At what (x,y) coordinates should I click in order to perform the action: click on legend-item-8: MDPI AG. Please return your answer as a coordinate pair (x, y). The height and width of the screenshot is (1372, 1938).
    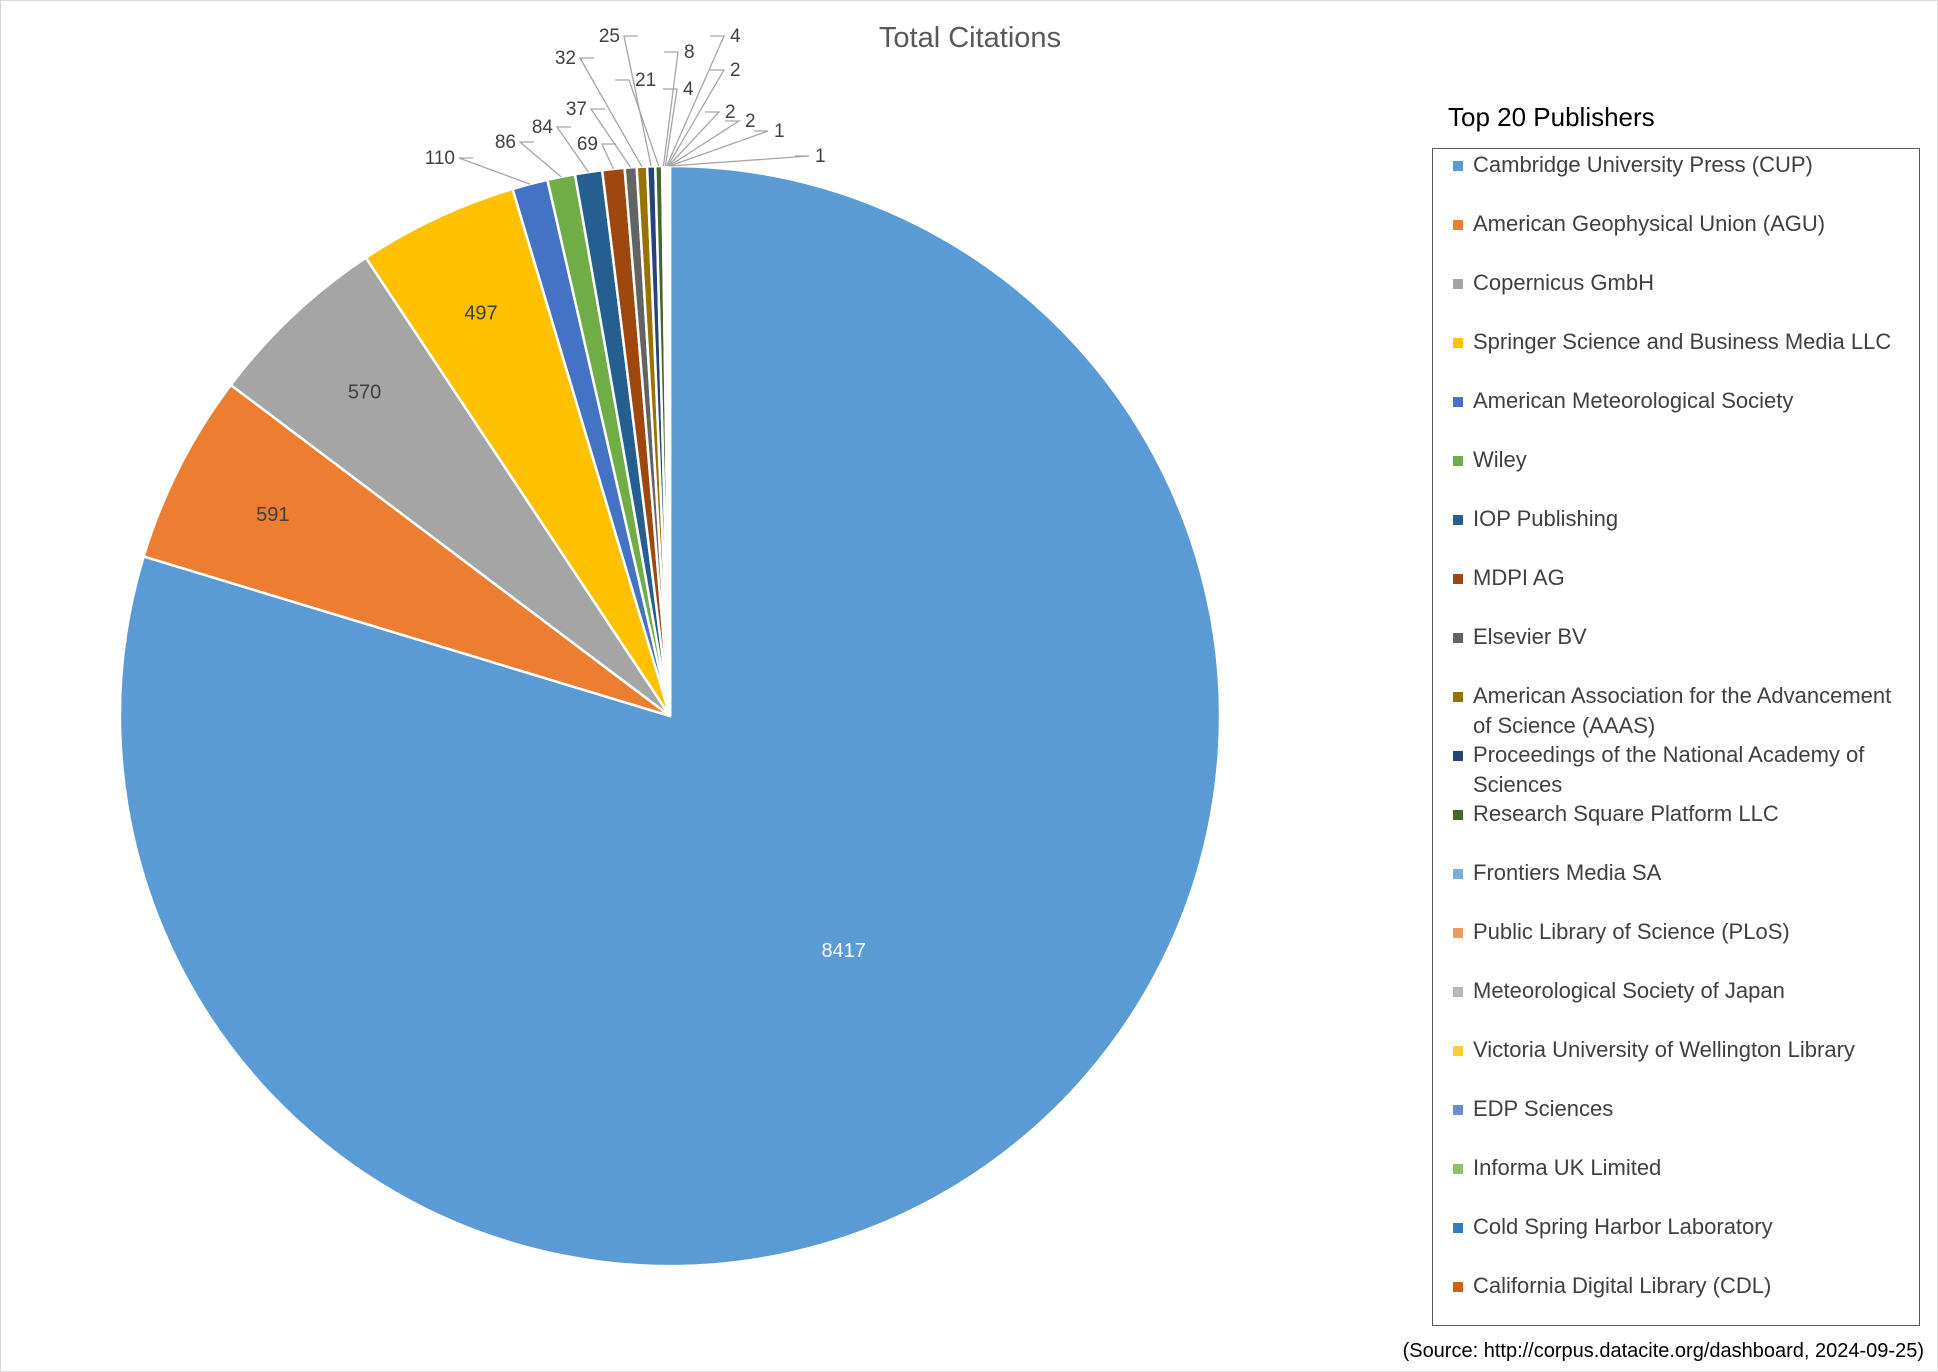
    Looking at the image, I should click on (1683, 578).